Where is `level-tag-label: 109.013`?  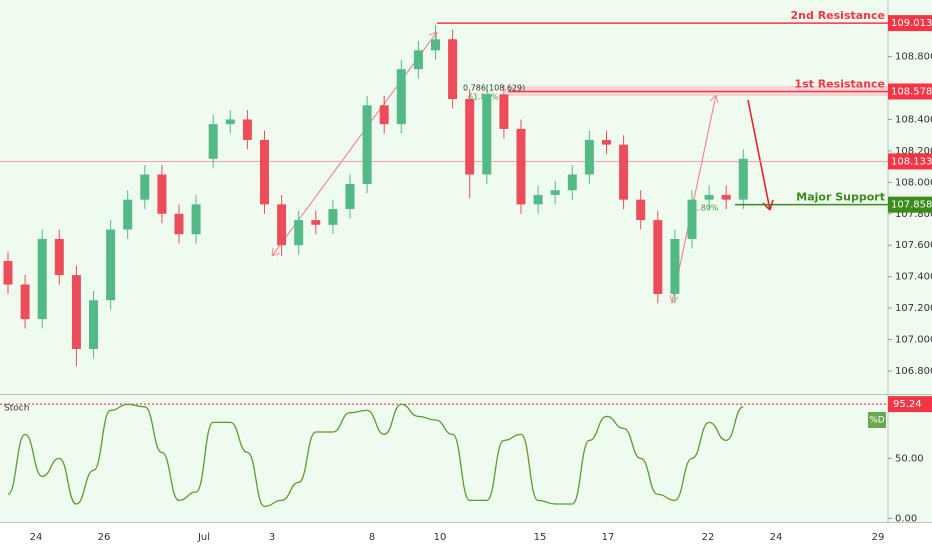 level-tag-label: 109.013 is located at coordinates (911, 23).